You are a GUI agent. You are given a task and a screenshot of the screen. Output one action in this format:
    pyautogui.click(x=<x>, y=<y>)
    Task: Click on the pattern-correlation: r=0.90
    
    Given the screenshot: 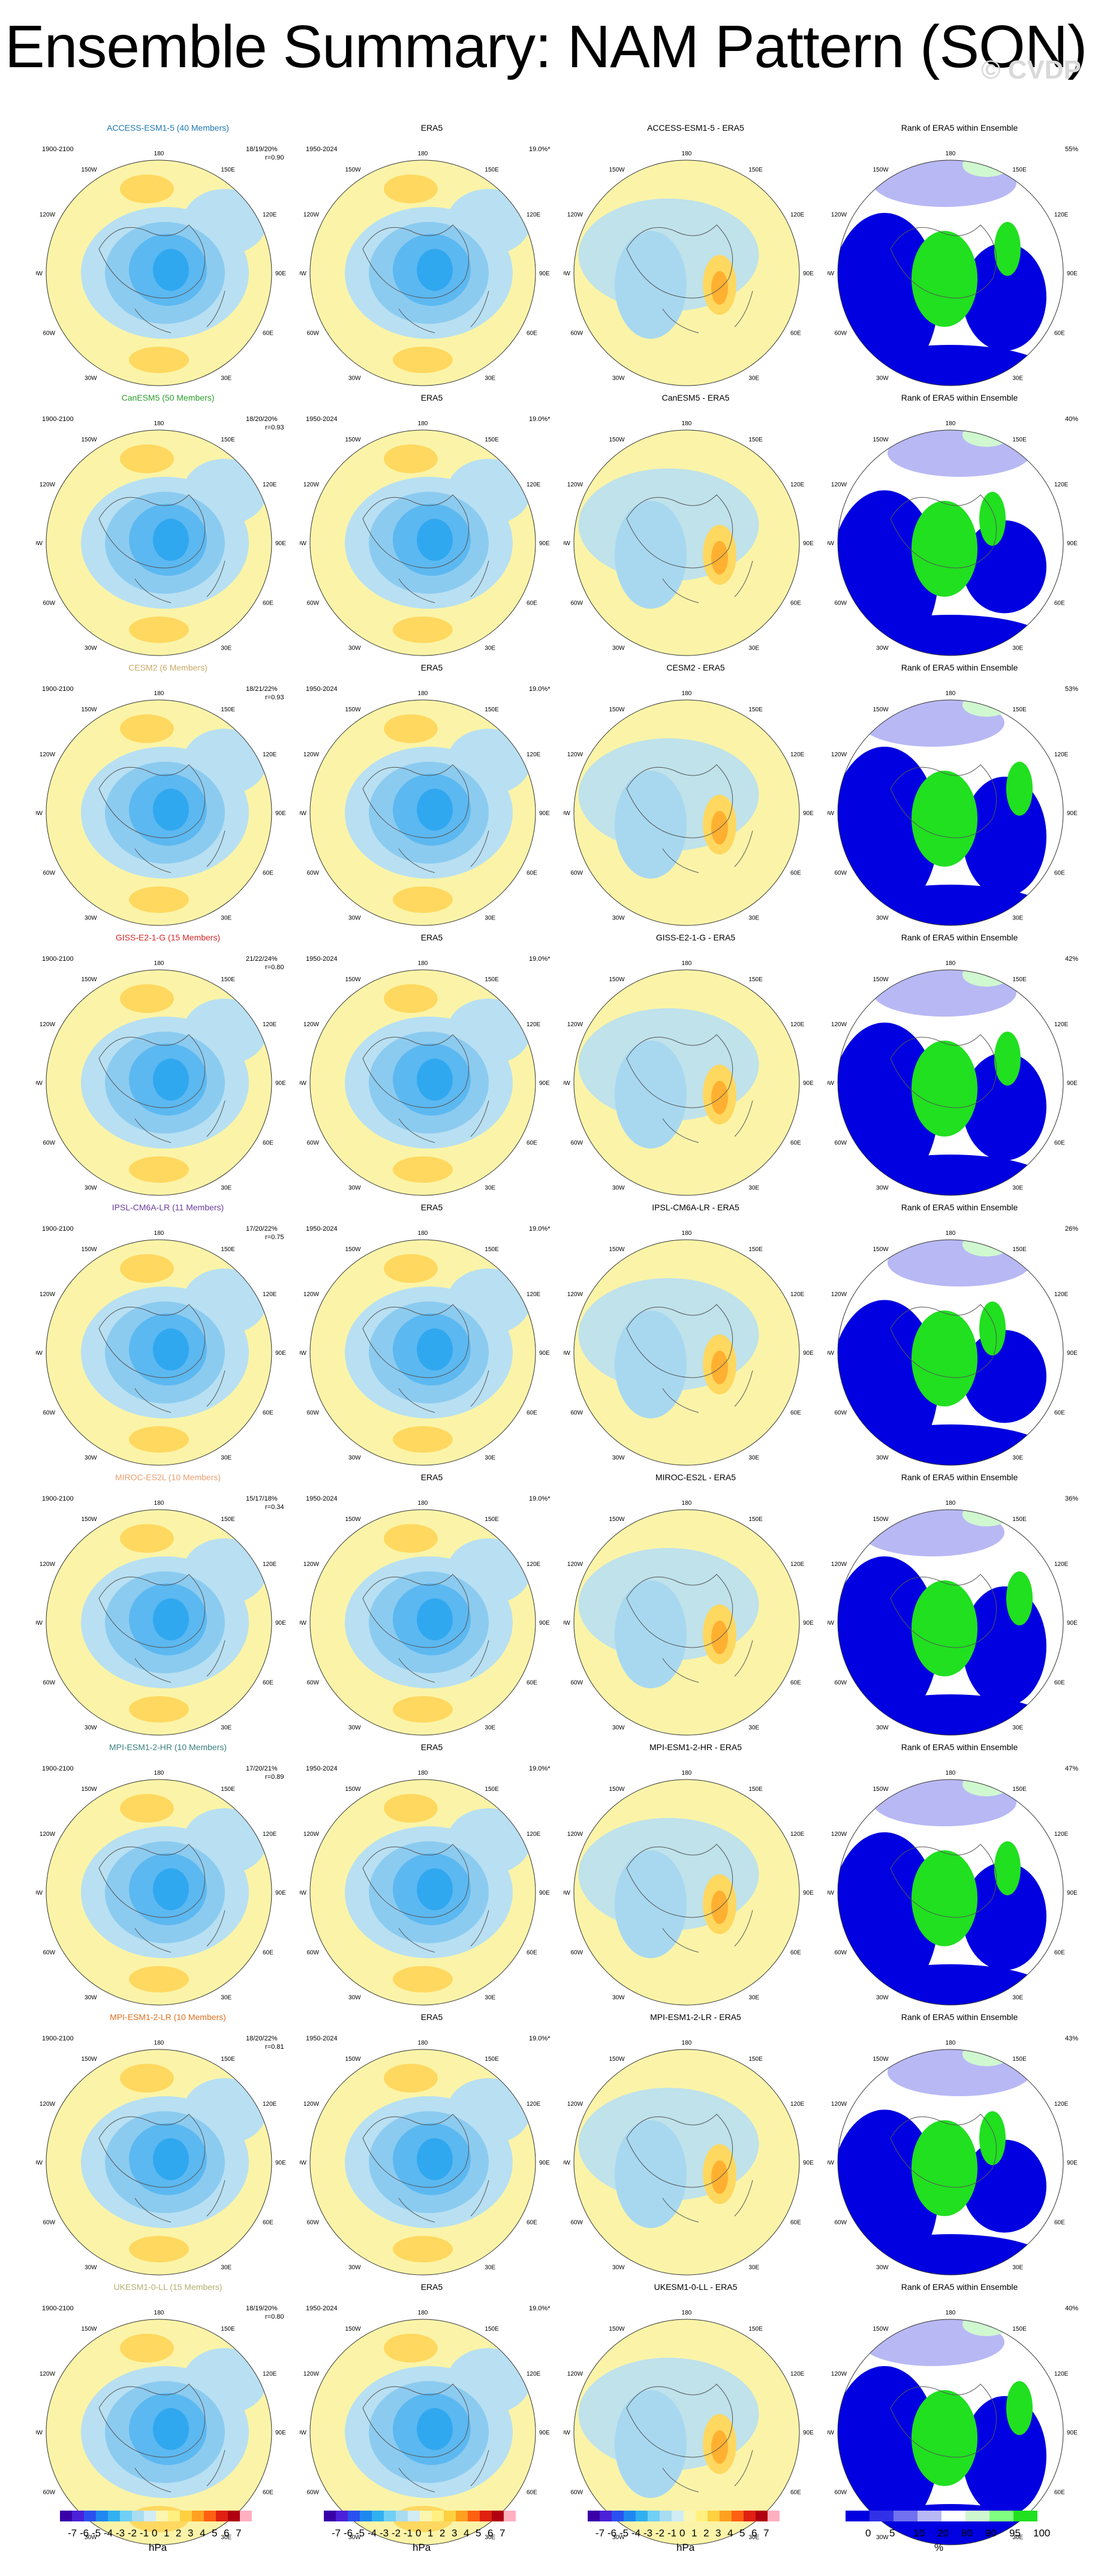 What is the action you would take?
    pyautogui.click(x=274, y=158)
    